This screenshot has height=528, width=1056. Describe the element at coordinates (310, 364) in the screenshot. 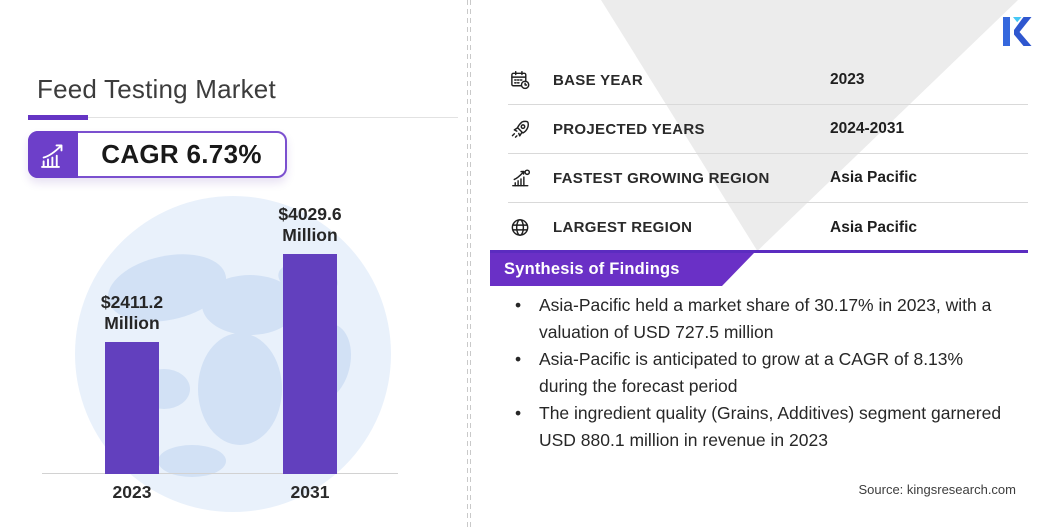

I see `bar-2031` at that location.